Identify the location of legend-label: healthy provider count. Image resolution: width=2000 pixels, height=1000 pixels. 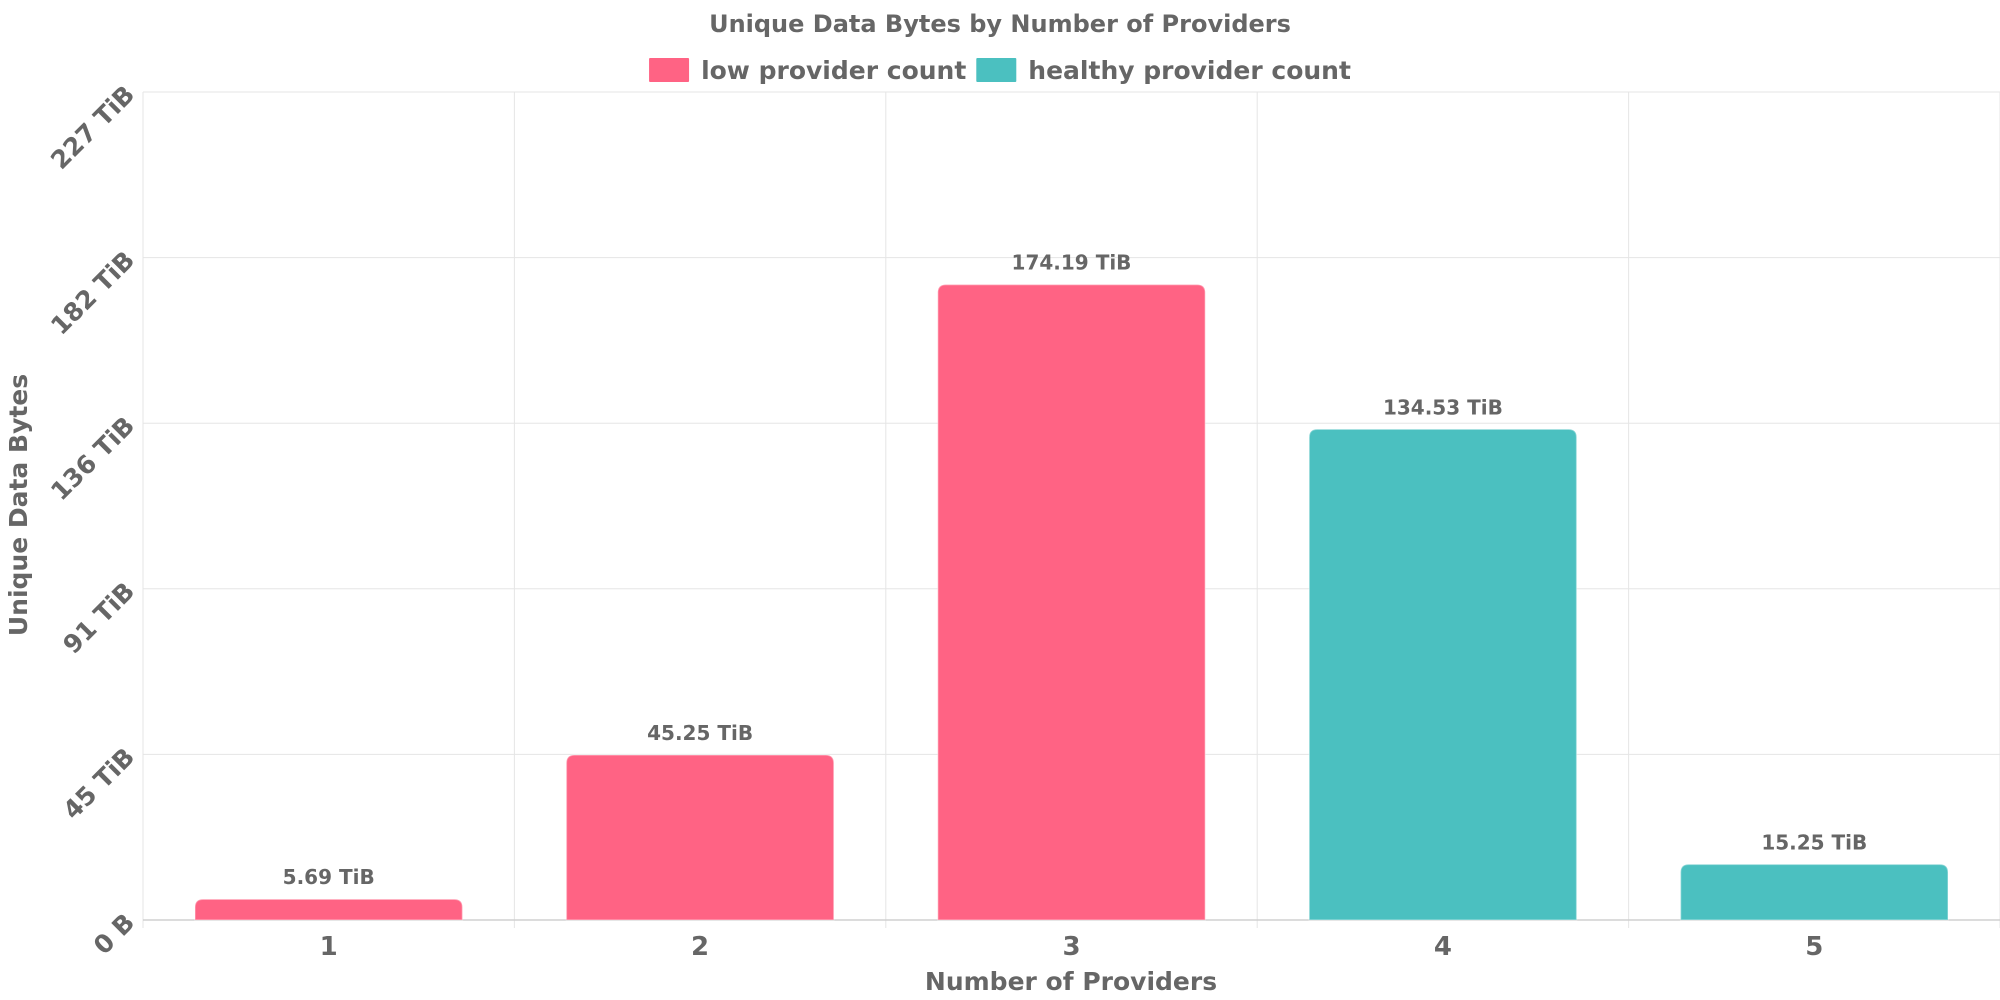
(1189, 70).